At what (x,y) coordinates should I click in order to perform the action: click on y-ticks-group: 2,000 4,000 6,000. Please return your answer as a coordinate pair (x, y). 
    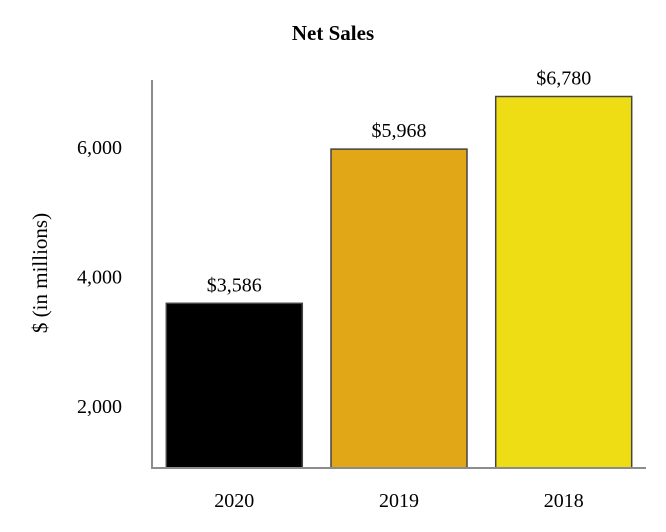
    Looking at the image, I should click on (99, 277).